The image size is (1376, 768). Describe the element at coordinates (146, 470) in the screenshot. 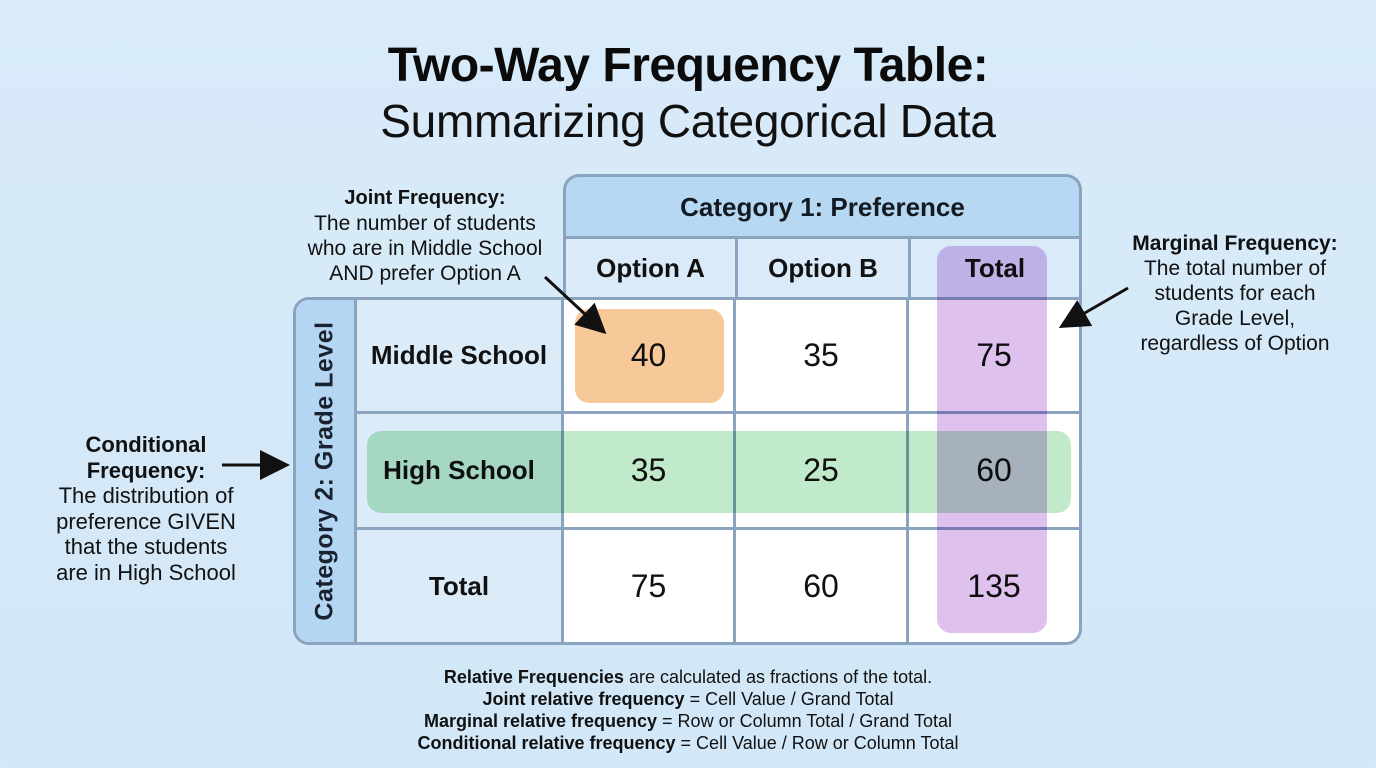

I see `conditional-heading: Frequency:` at that location.